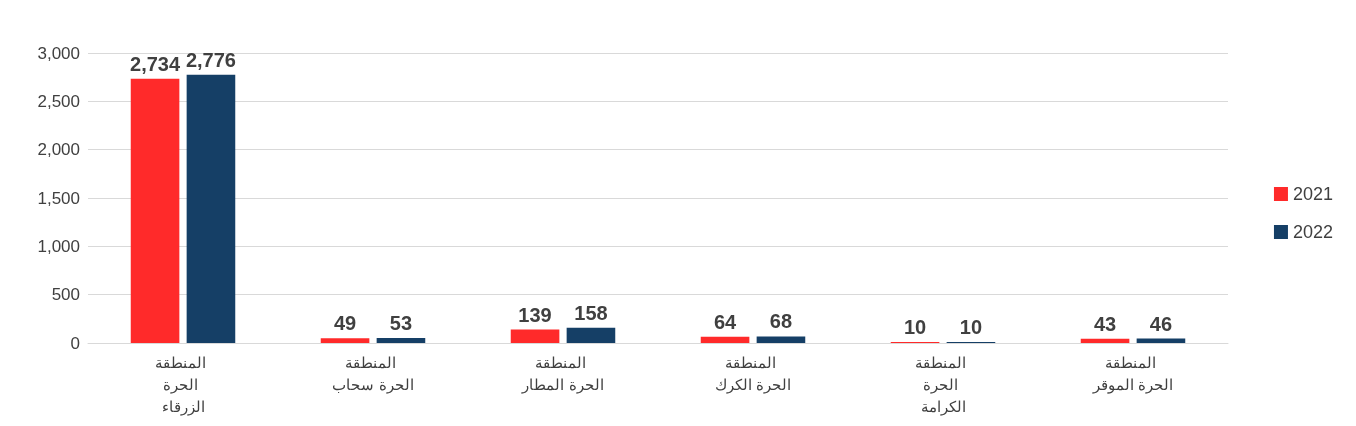 This screenshot has height=426, width=1356. I want to click on y-tick-label: 2,500, so click(58, 101).